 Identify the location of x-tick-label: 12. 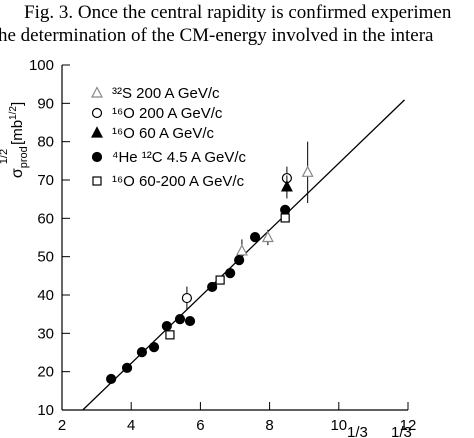
(408, 425).